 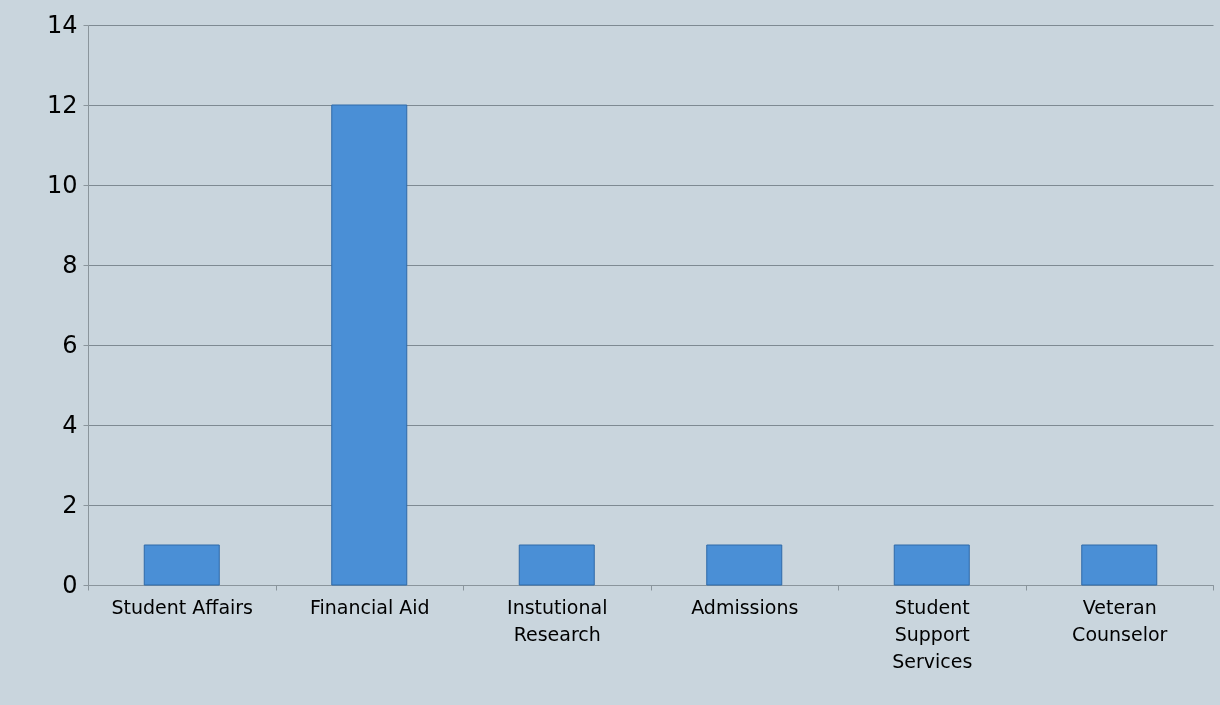 I want to click on x-tick-label: Veteran Counselor, so click(x=1120, y=620).